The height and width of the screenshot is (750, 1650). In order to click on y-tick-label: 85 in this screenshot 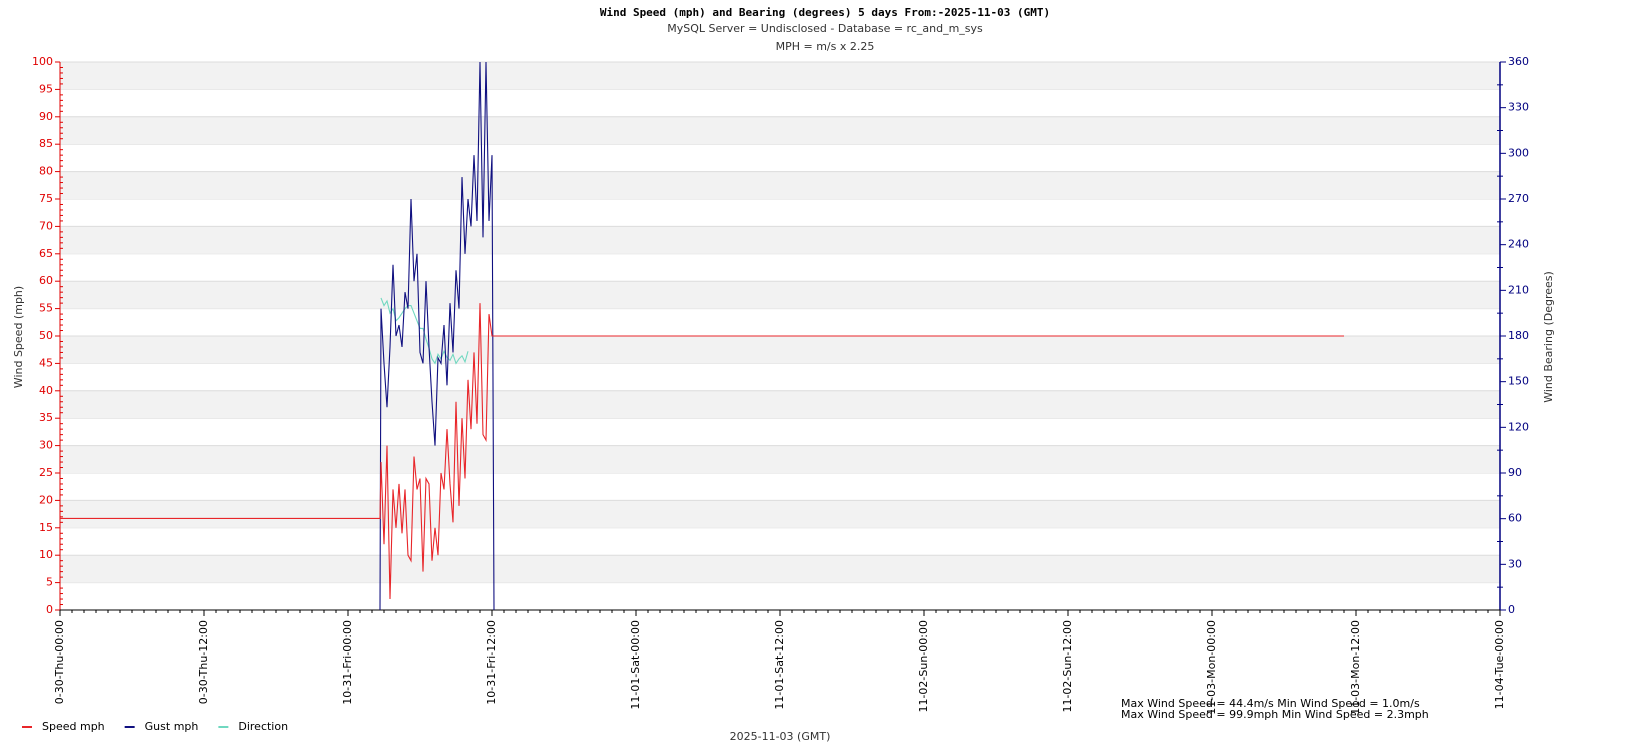, I will do `click(46, 143)`.